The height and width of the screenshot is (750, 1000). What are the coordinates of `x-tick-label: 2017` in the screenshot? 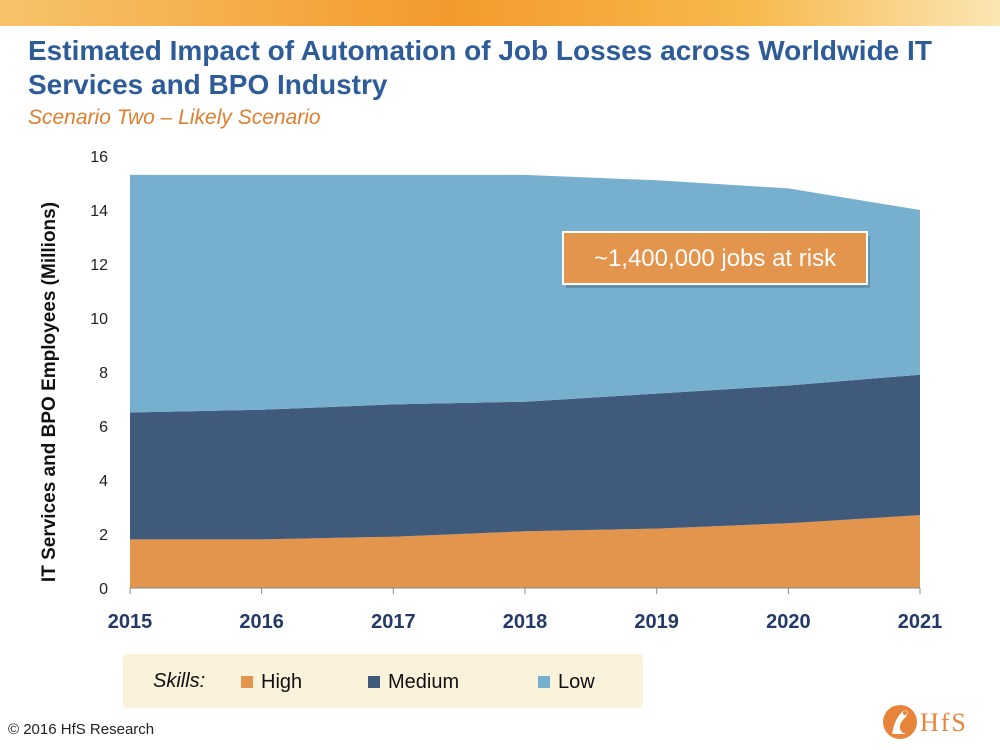 It's located at (393, 622).